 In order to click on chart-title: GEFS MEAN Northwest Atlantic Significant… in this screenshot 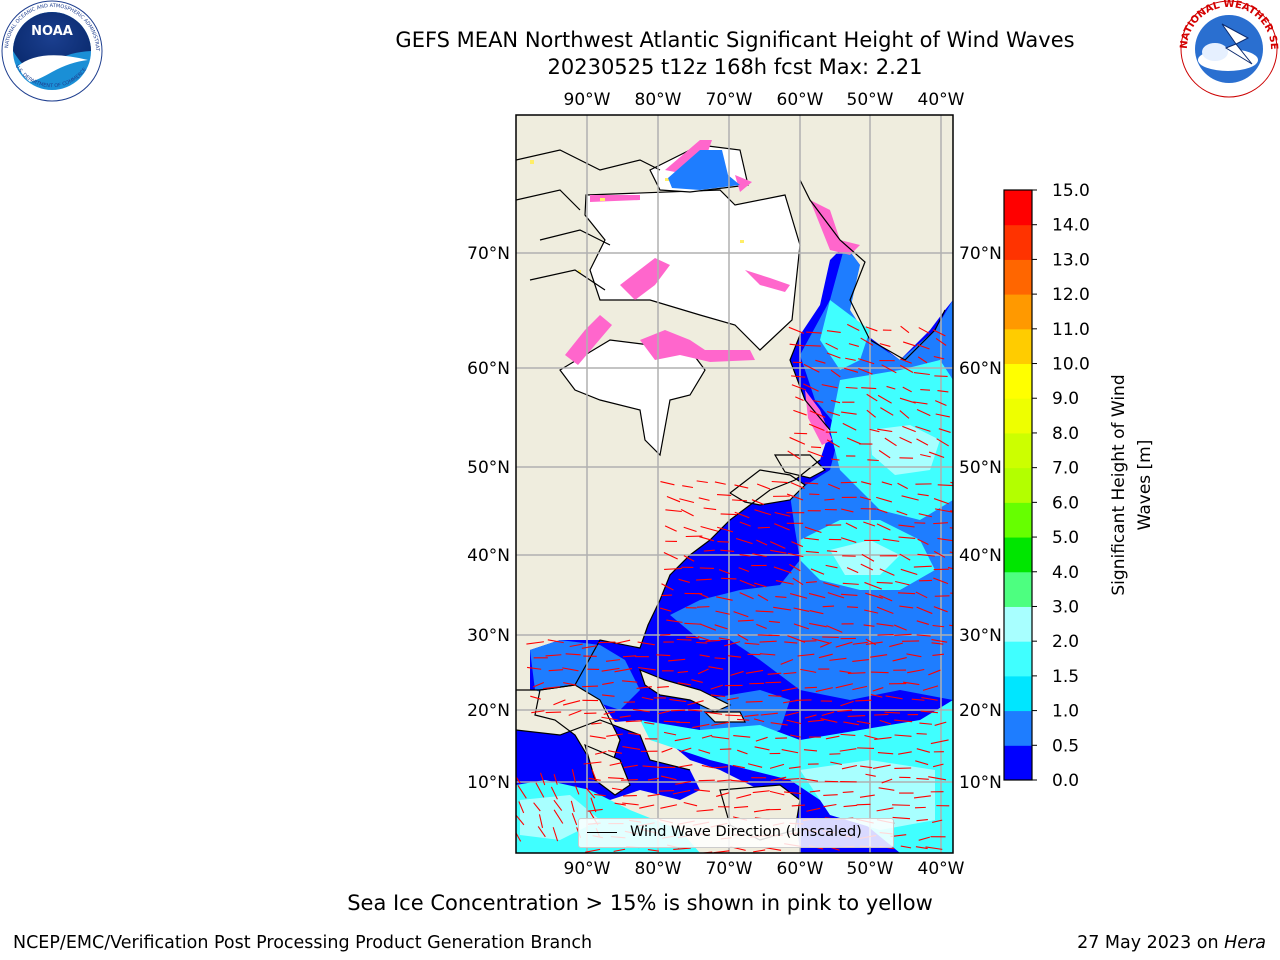, I will do `click(735, 40)`.